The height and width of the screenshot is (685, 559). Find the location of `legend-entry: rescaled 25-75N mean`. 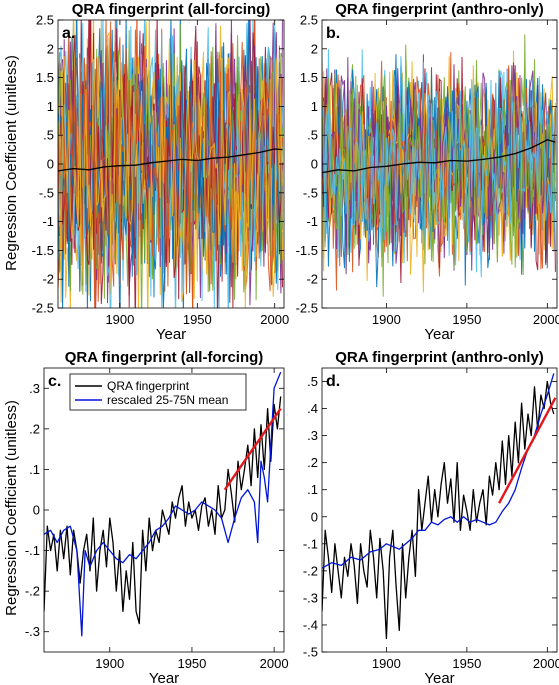

legend-entry: rescaled 25-75N mean is located at coordinates (167, 400).